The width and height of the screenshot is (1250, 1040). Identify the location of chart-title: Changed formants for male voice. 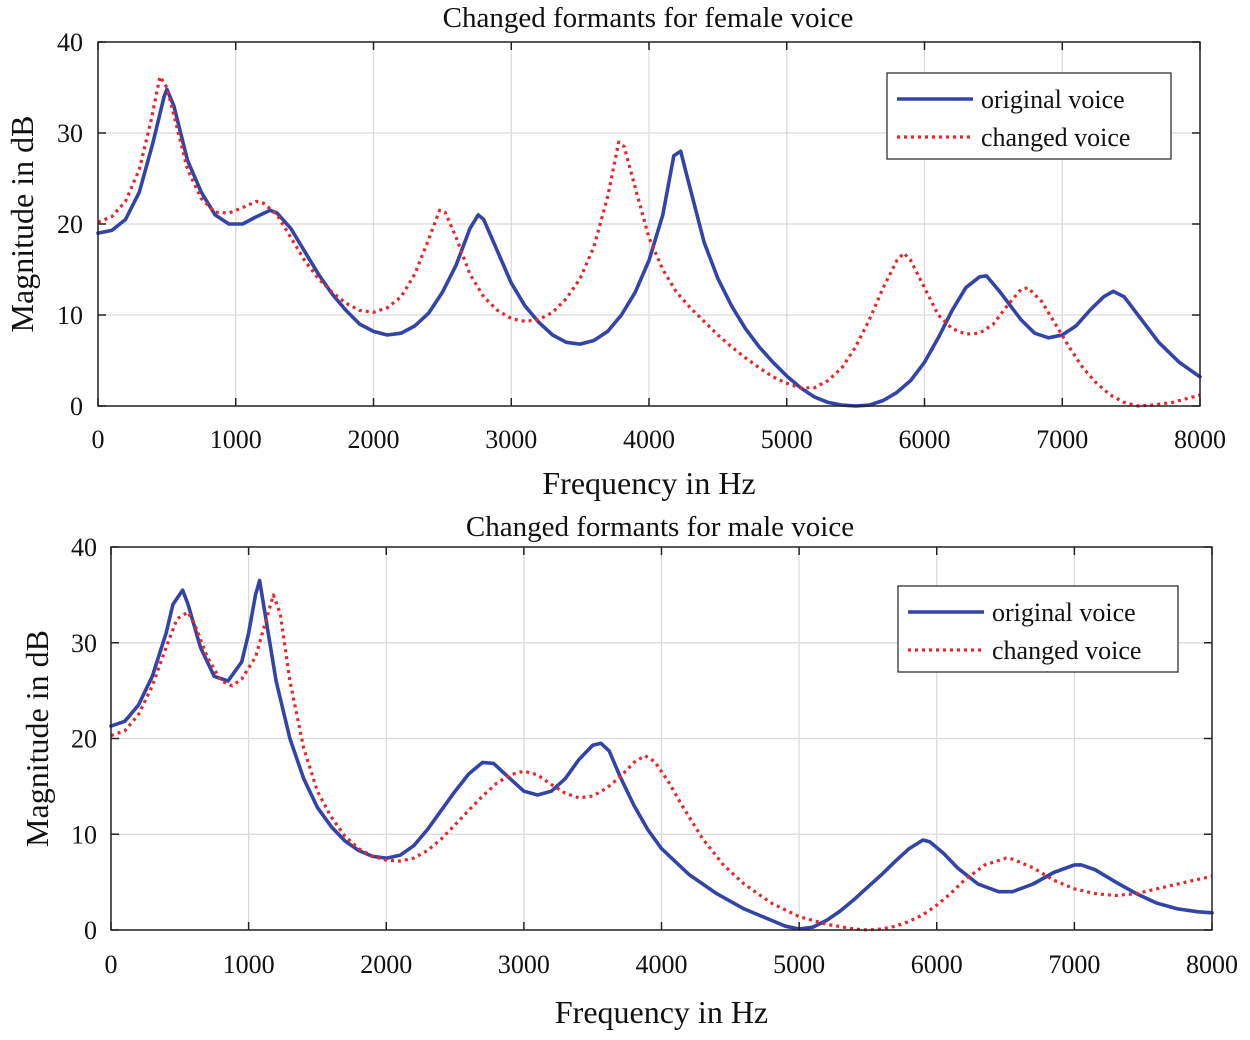
(660, 527).